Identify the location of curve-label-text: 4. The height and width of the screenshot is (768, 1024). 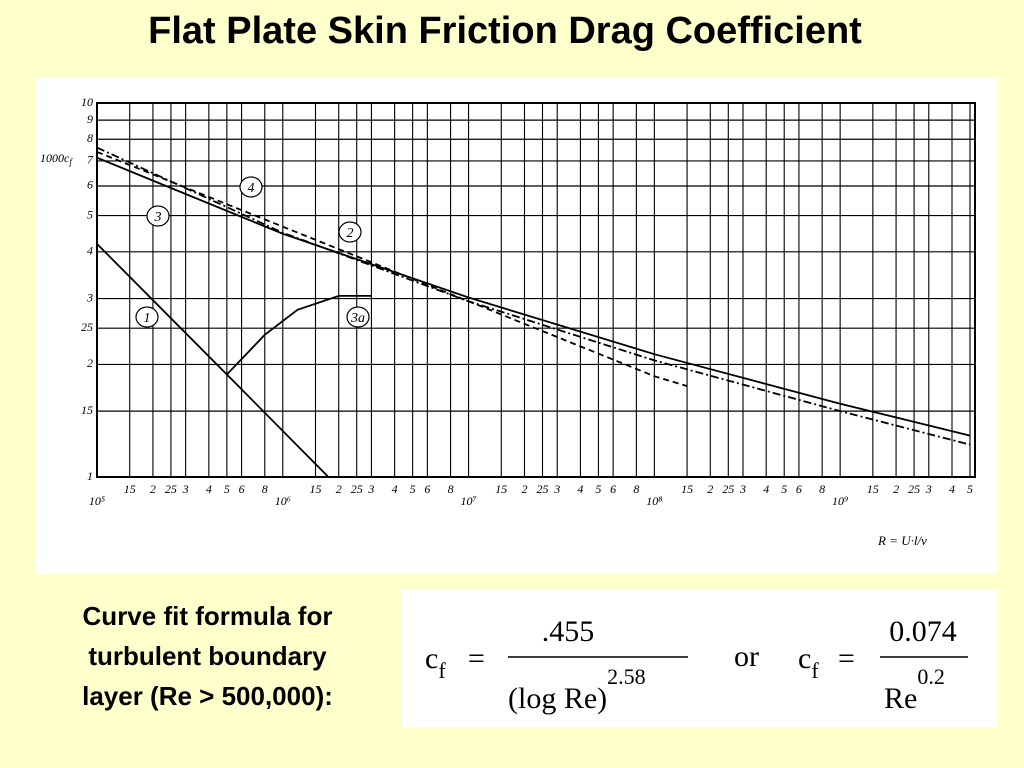
(251, 188).